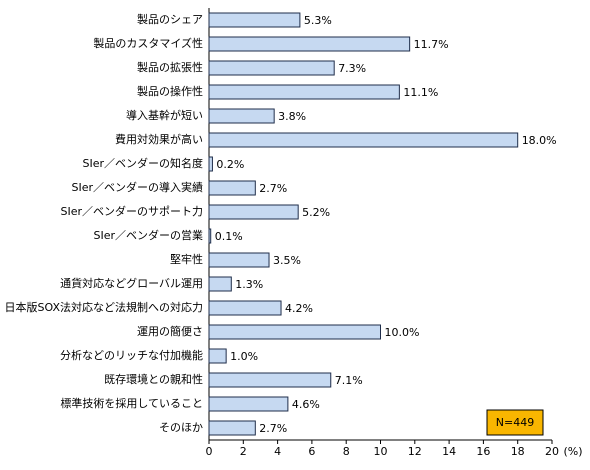  Describe the element at coordinates (483, 451) in the screenshot. I see `x-tick-label: 16` at that location.